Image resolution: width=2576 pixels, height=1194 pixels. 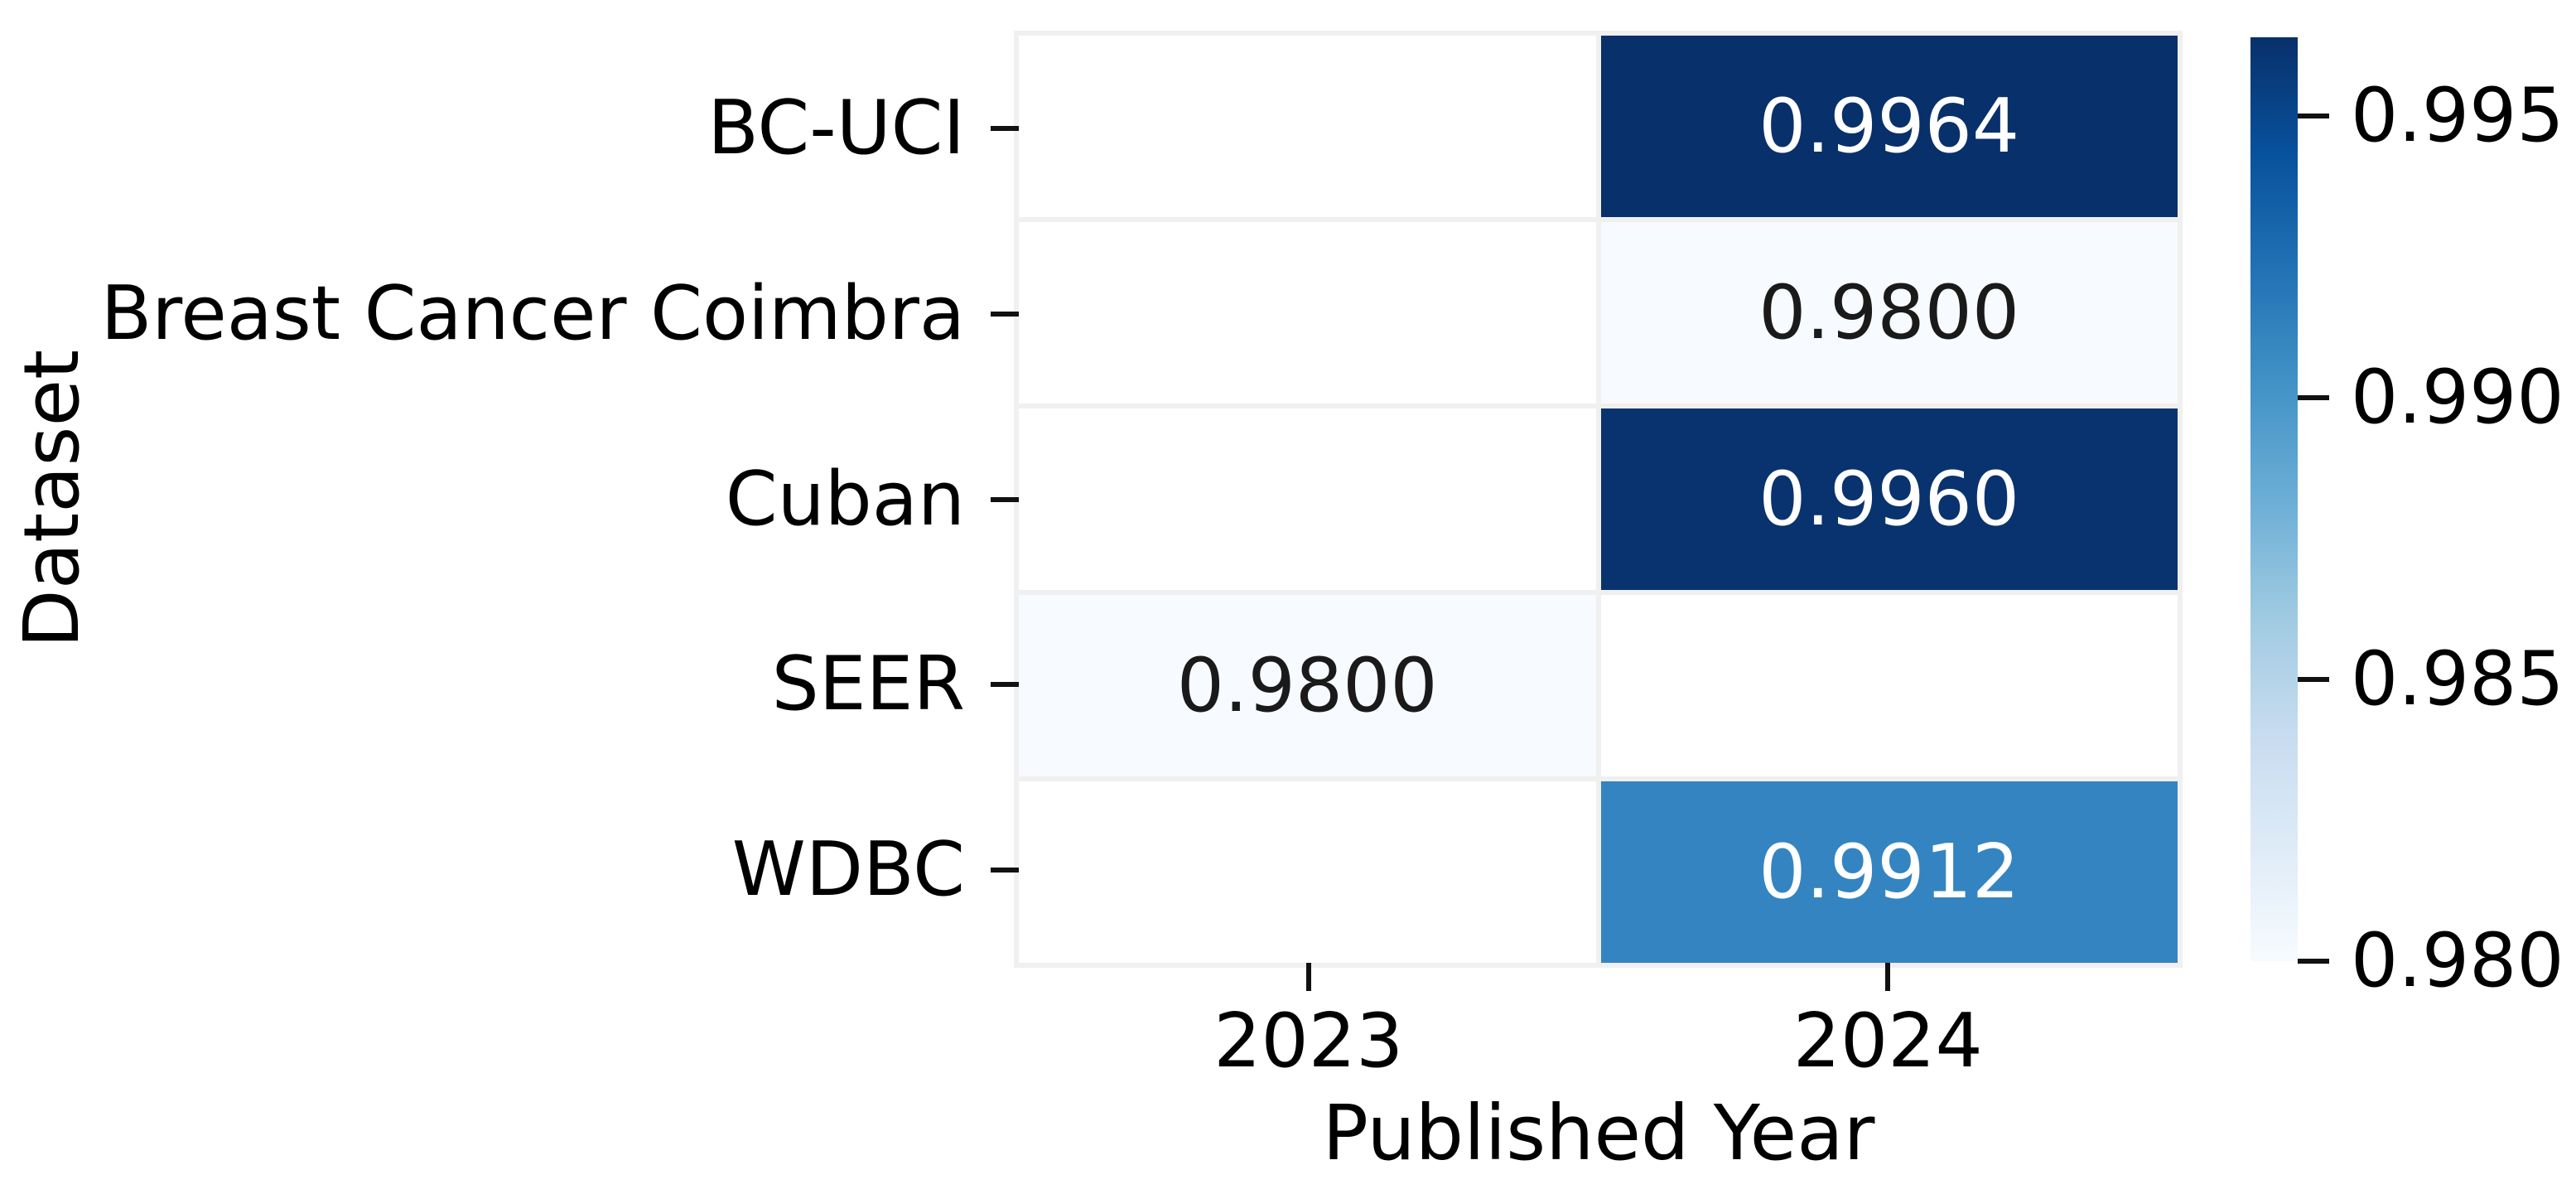 What do you see at coordinates (1889, 872) in the screenshot?
I see `heatmap-cell: 0.9912` at bounding box center [1889, 872].